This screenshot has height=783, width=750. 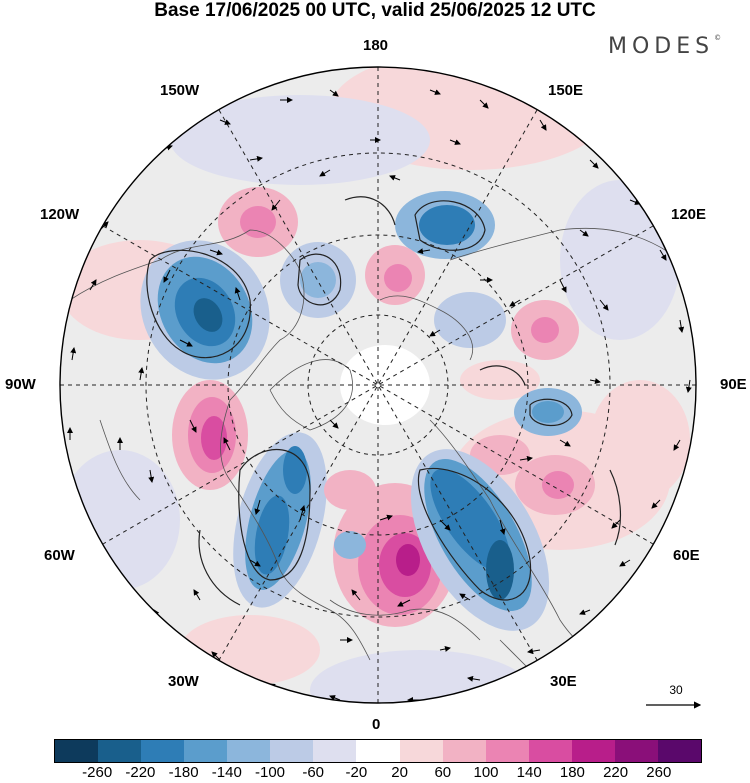 I want to click on colorbar-tick-label: -220, so click(x=140, y=772).